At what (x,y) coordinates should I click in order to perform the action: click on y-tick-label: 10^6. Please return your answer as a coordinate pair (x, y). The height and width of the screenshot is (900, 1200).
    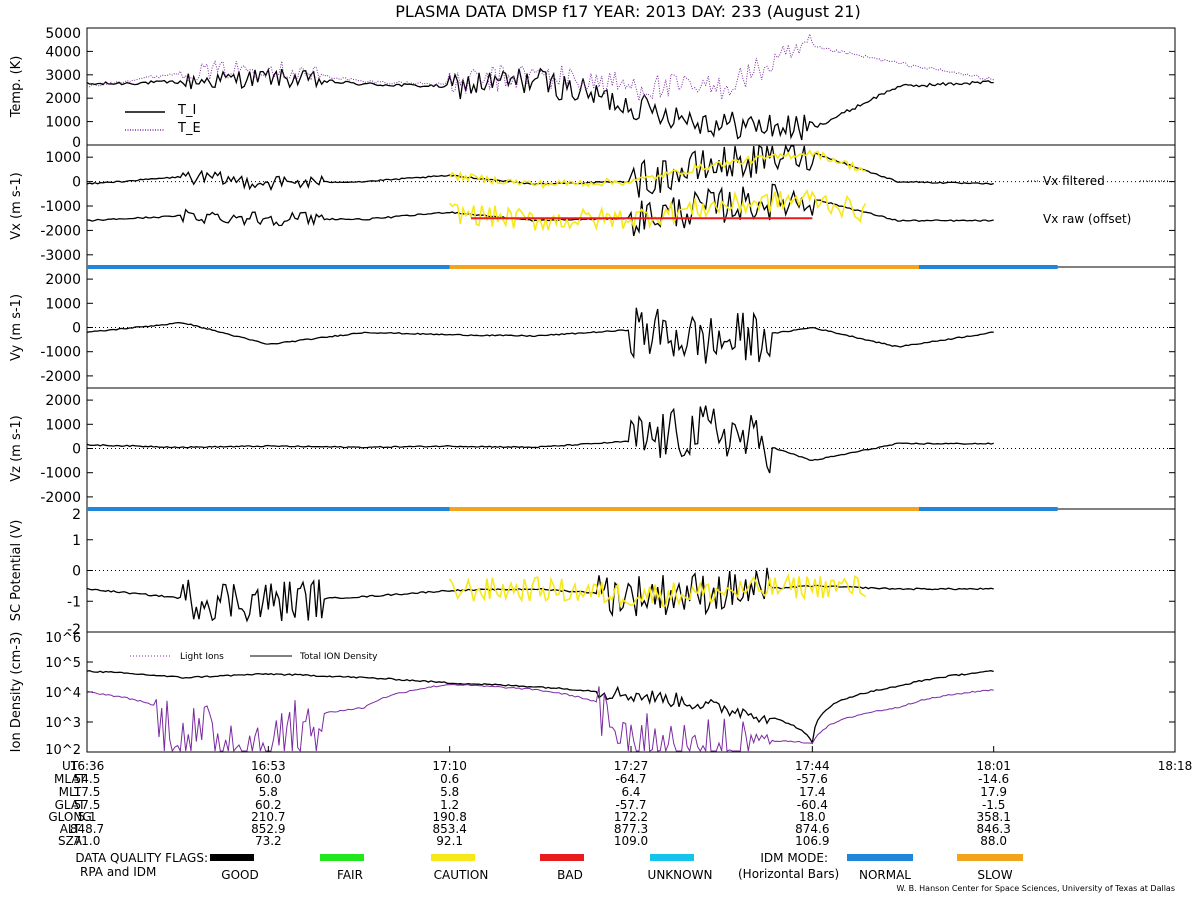
    Looking at the image, I should click on (63, 638).